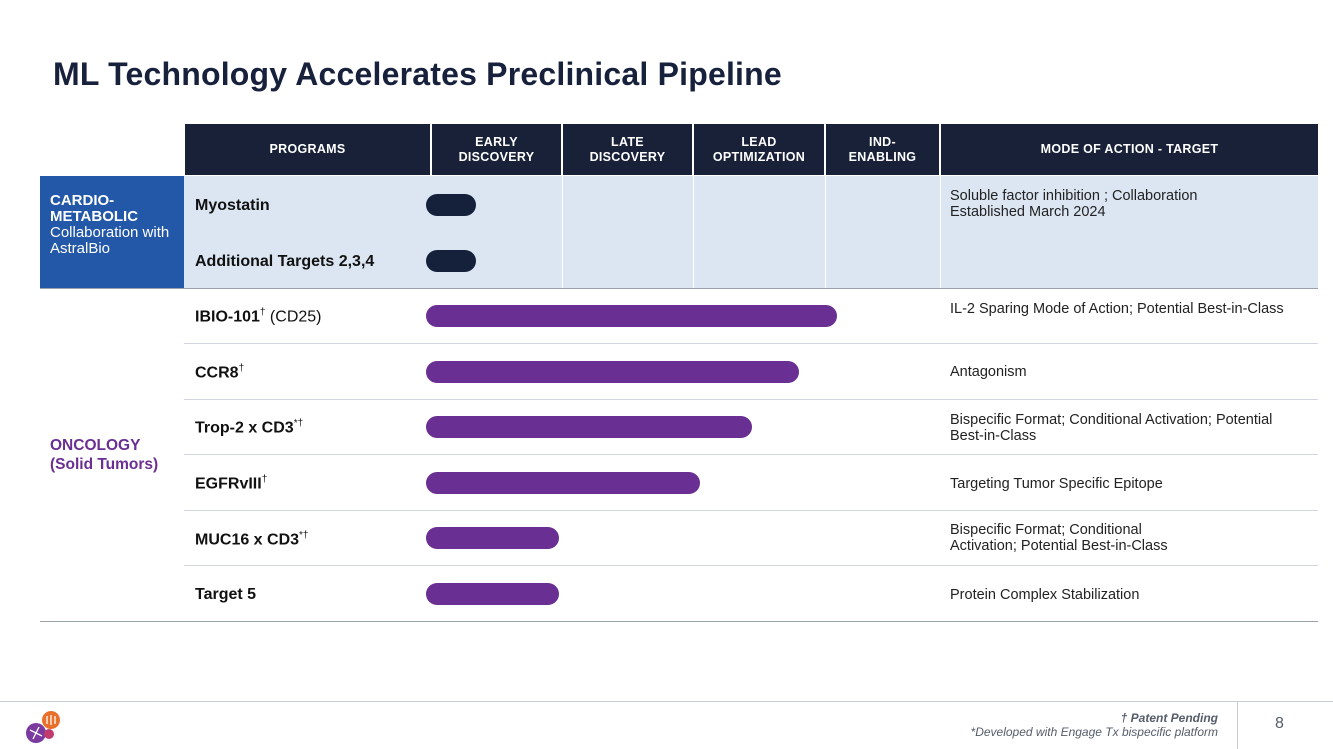 This screenshot has height=749, width=1333. What do you see at coordinates (451, 261) in the screenshot?
I see `progress-bar-additional-targets` at bounding box center [451, 261].